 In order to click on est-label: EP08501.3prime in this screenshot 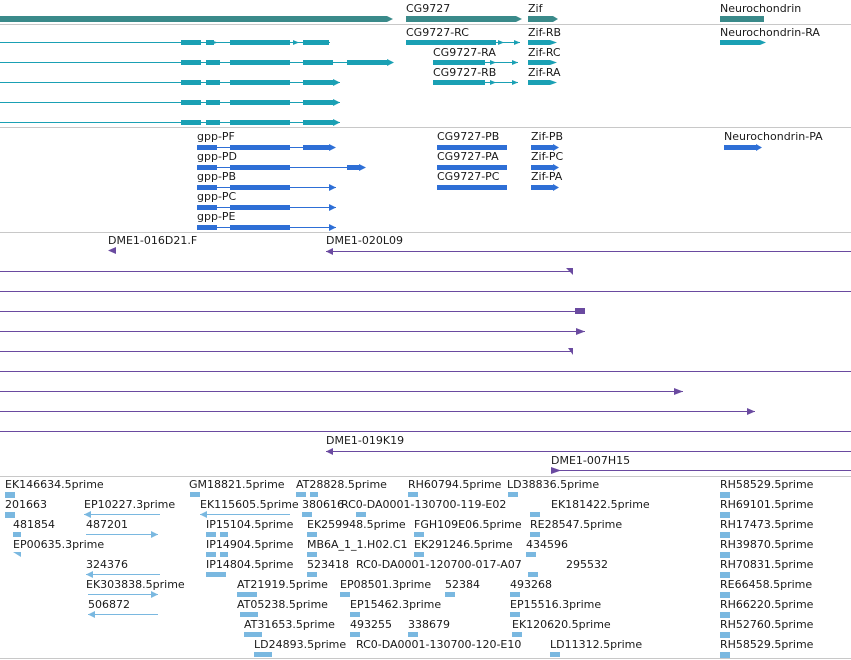, I will do `click(386, 584)`.